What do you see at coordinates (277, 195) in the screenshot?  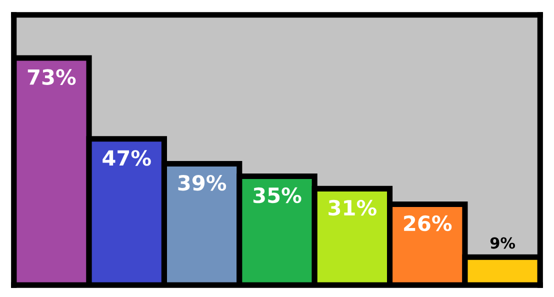 I see `data-label: 35%` at bounding box center [277, 195].